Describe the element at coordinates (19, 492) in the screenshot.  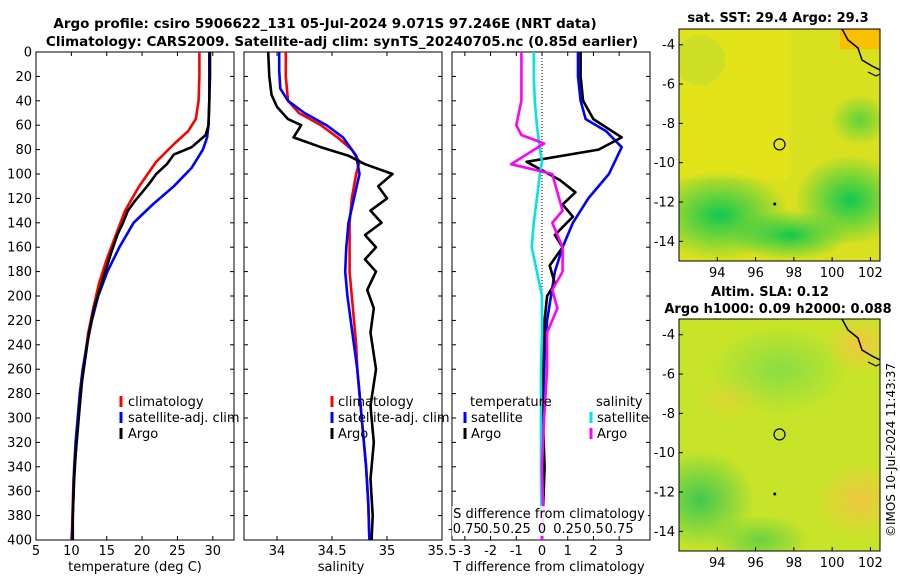
I see `y-tick-label: 360` at that location.